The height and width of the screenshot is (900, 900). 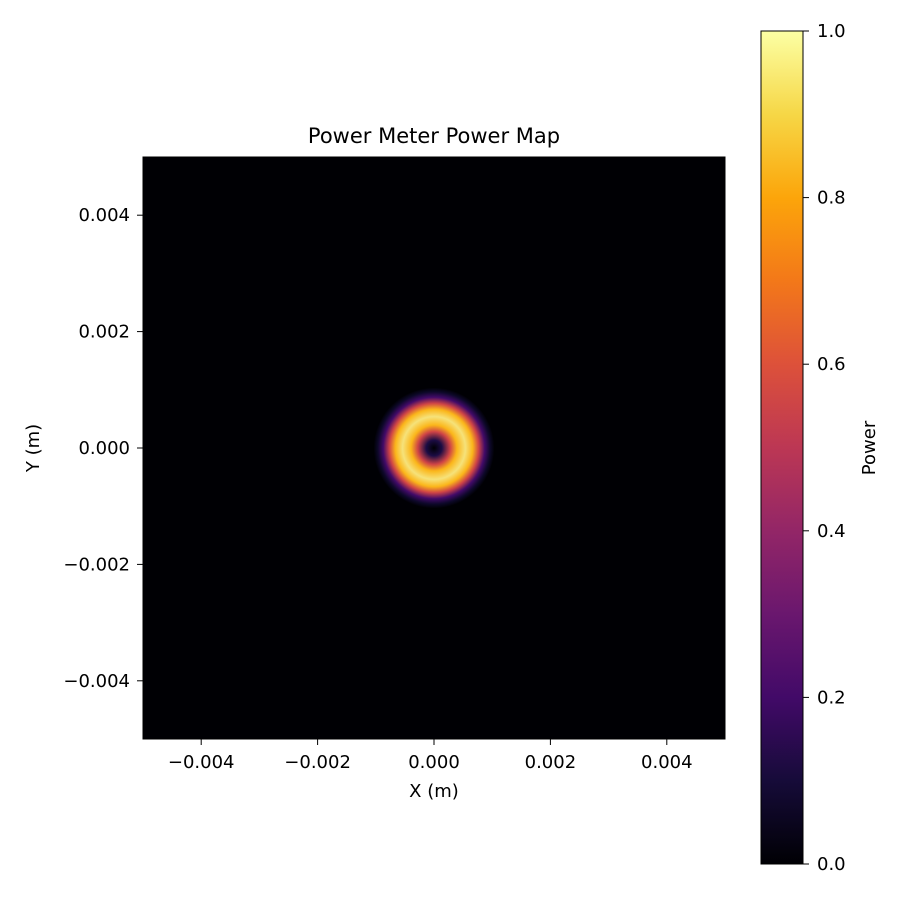 I want to click on colorbar-tick-label: 1.0, so click(x=831, y=31).